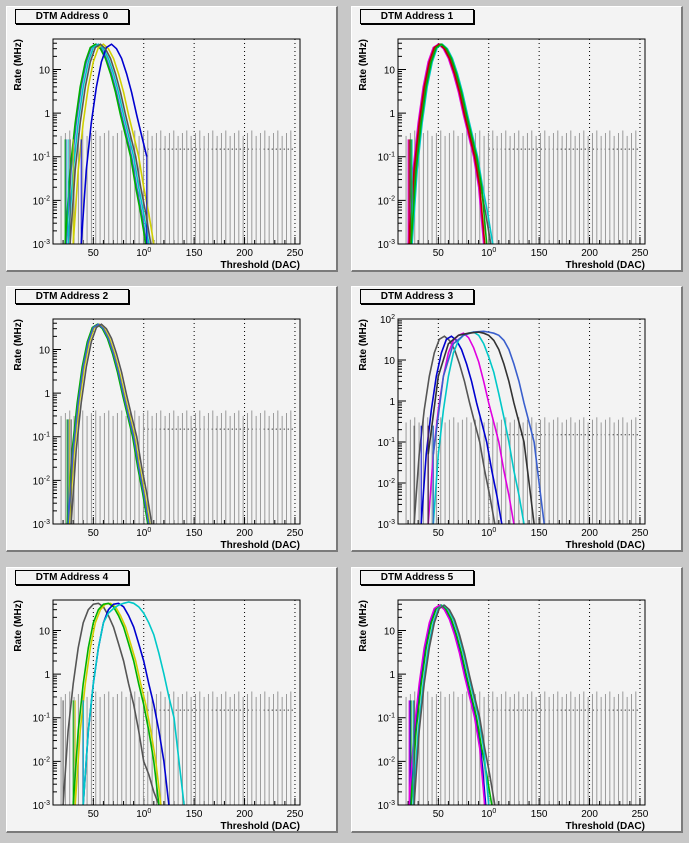  Describe the element at coordinates (72, 296) in the screenshot. I see `chart-title: DTM Address 2` at that location.